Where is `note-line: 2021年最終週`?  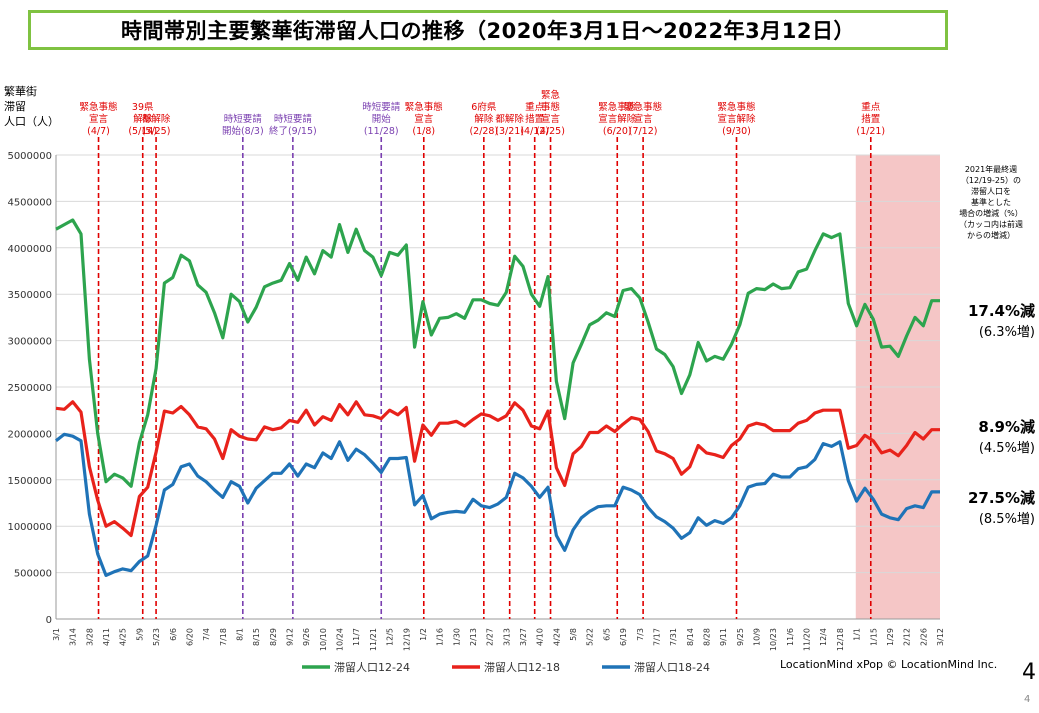 note-line: 2021年最終週 is located at coordinates (991, 169).